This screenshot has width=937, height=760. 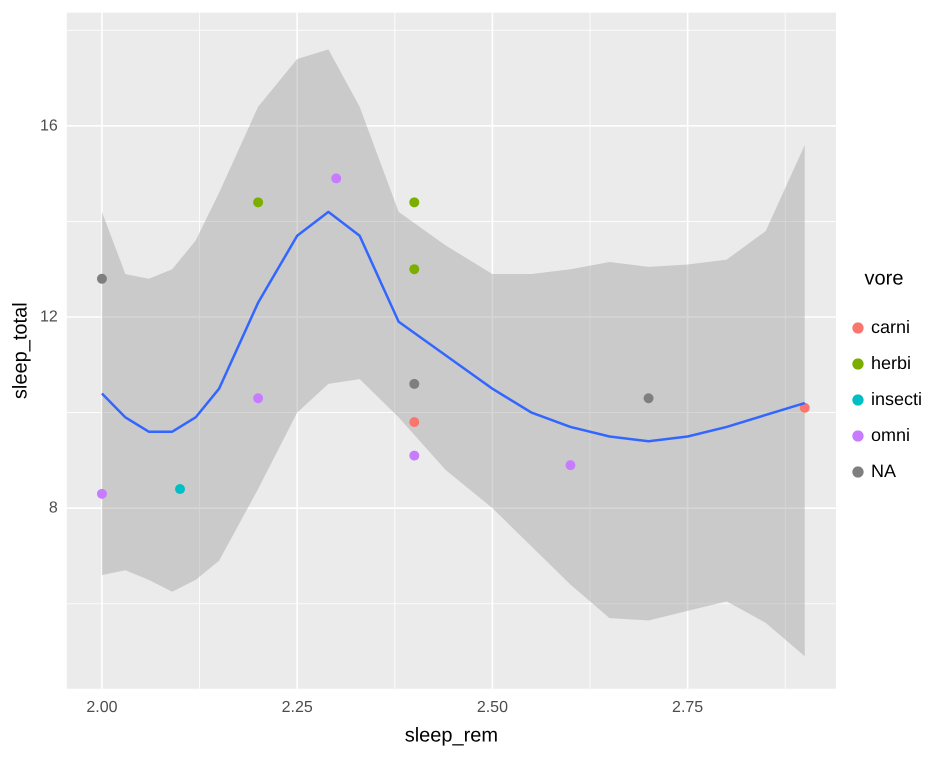 What do you see at coordinates (49, 125) in the screenshot?
I see `y-tick-label: 16` at bounding box center [49, 125].